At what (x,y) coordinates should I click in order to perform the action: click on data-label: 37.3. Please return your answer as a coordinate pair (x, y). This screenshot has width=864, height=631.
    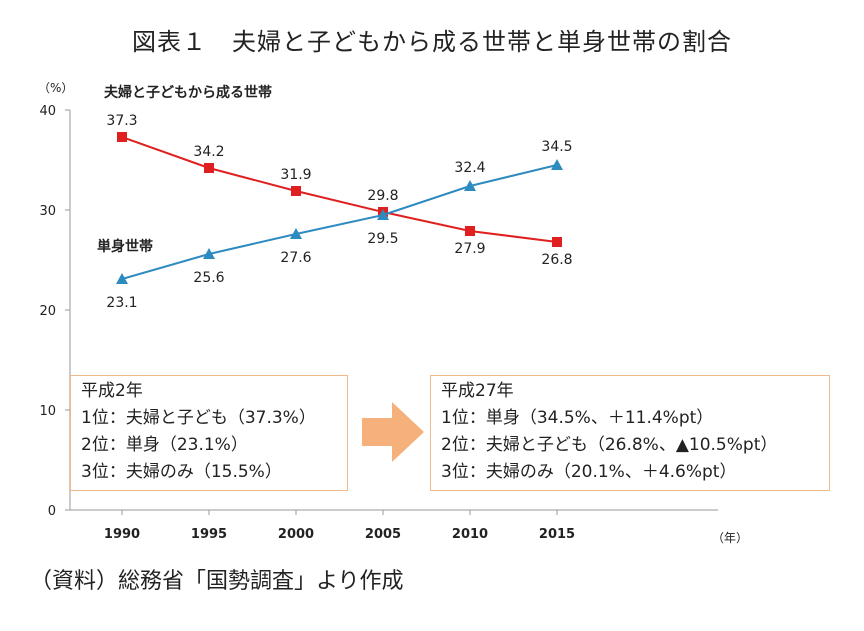
    Looking at the image, I should click on (121, 121).